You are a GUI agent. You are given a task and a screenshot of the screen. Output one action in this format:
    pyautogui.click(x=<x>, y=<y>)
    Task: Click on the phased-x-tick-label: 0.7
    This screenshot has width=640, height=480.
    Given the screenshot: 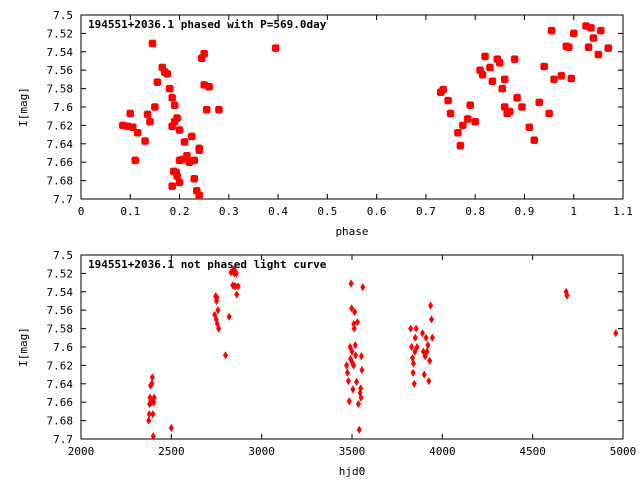 What is the action you would take?
    pyautogui.click(x=426, y=211)
    